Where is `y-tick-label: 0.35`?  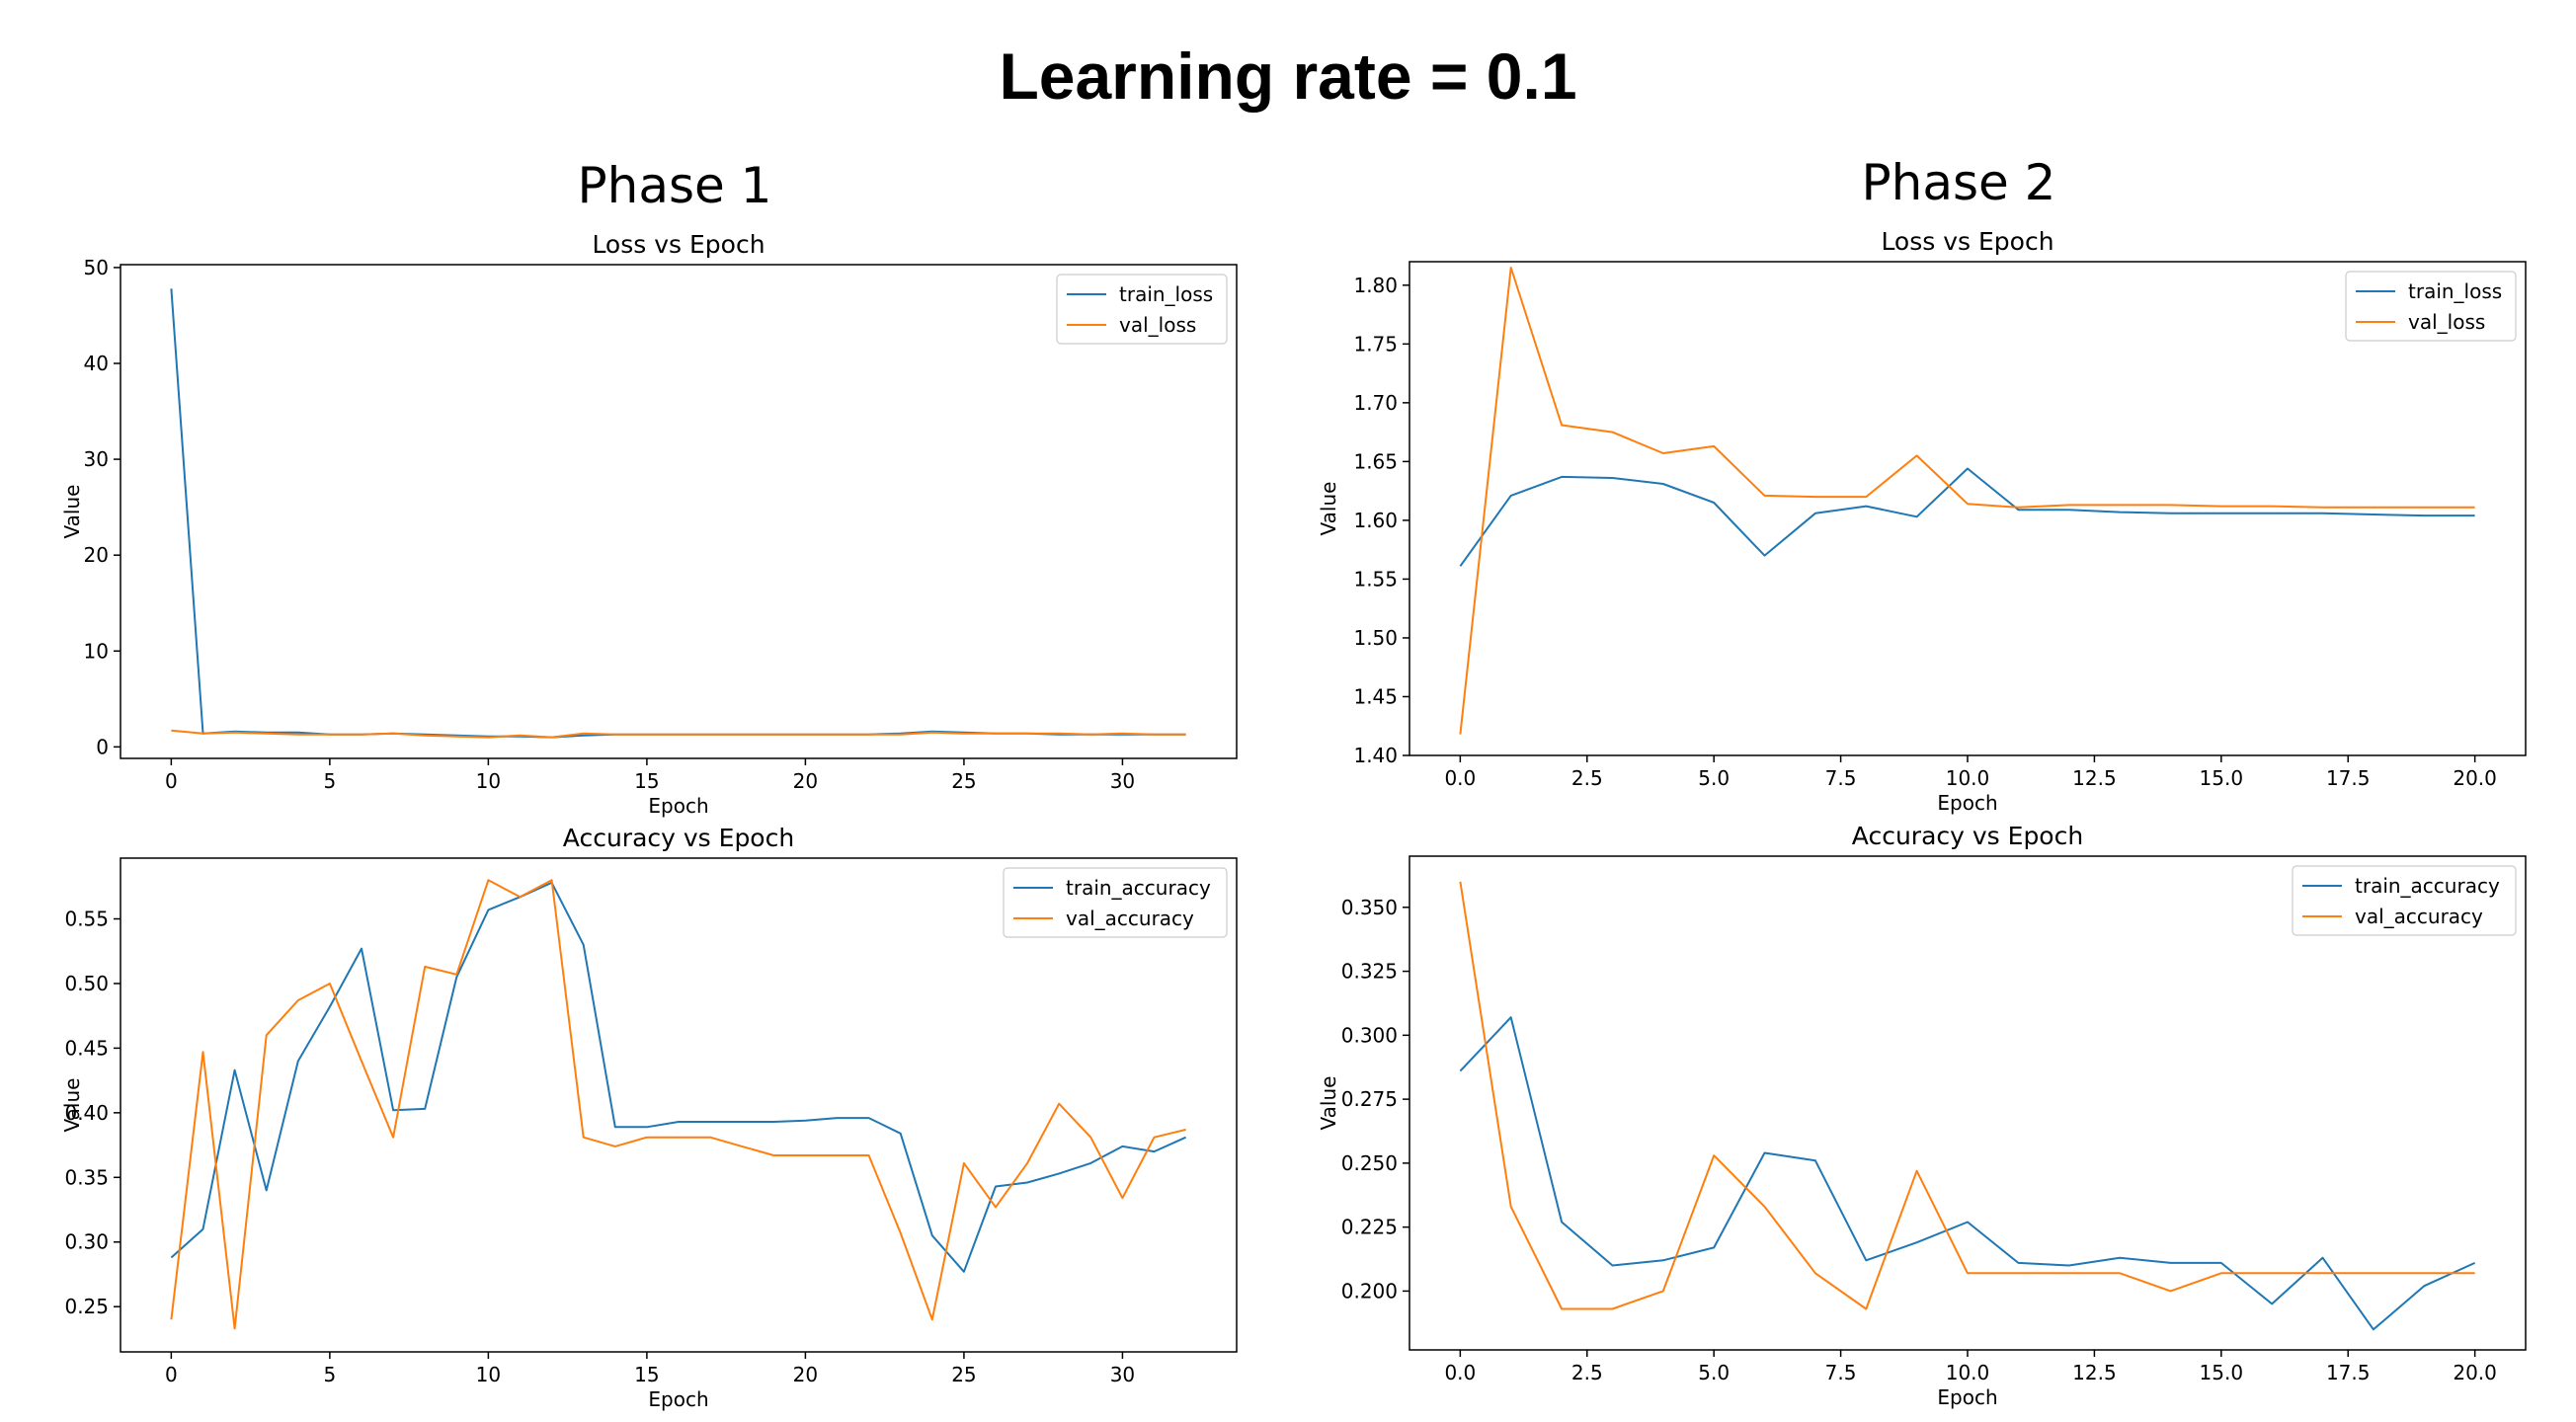
y-tick-label: 0.35 is located at coordinates (86, 1177).